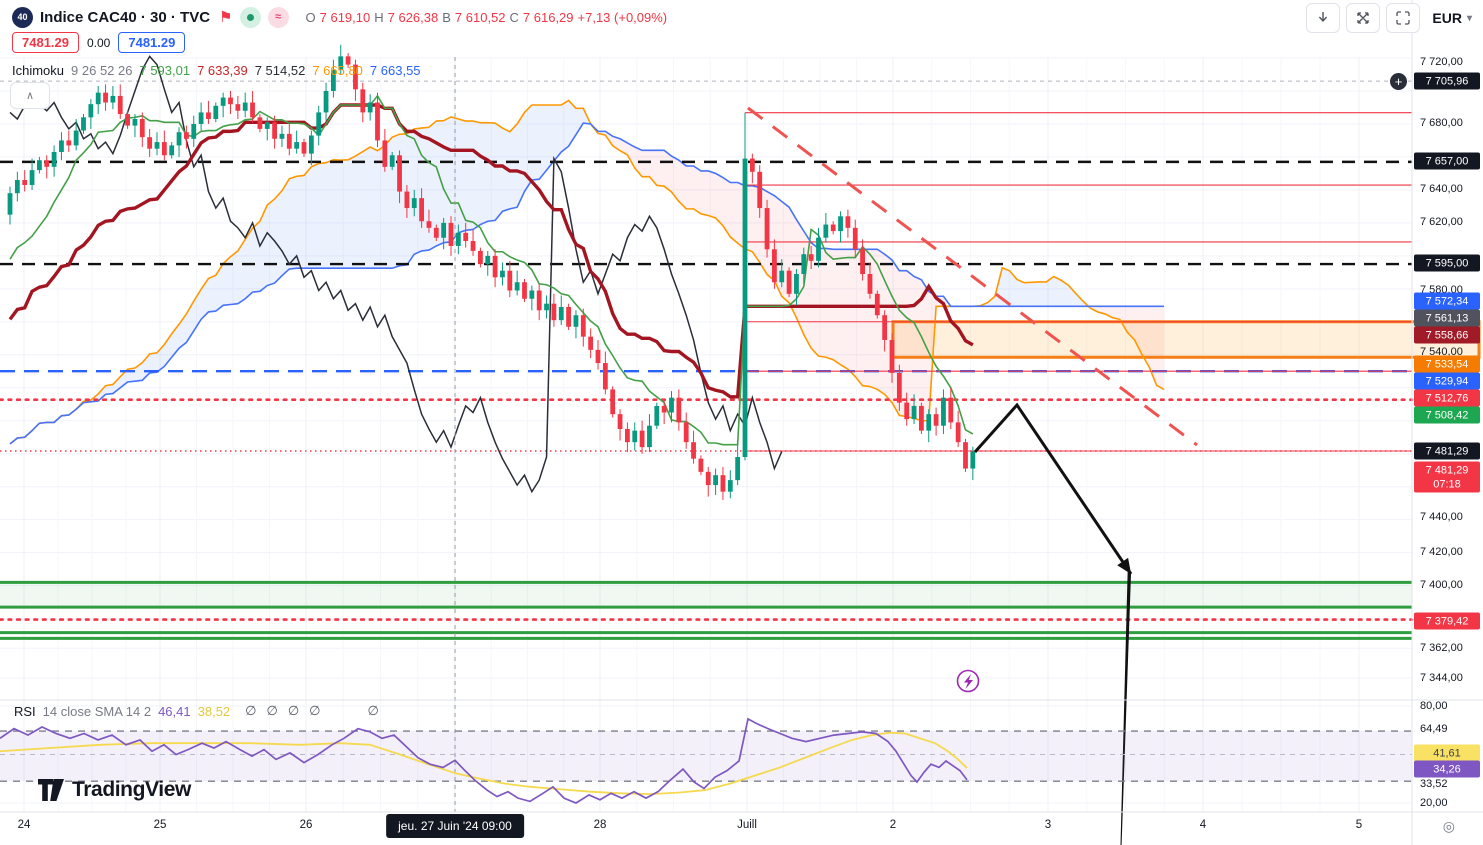 Image resolution: width=1483 pixels, height=845 pixels. What do you see at coordinates (1398, 81) in the screenshot?
I see `plus-button: +` at bounding box center [1398, 81].